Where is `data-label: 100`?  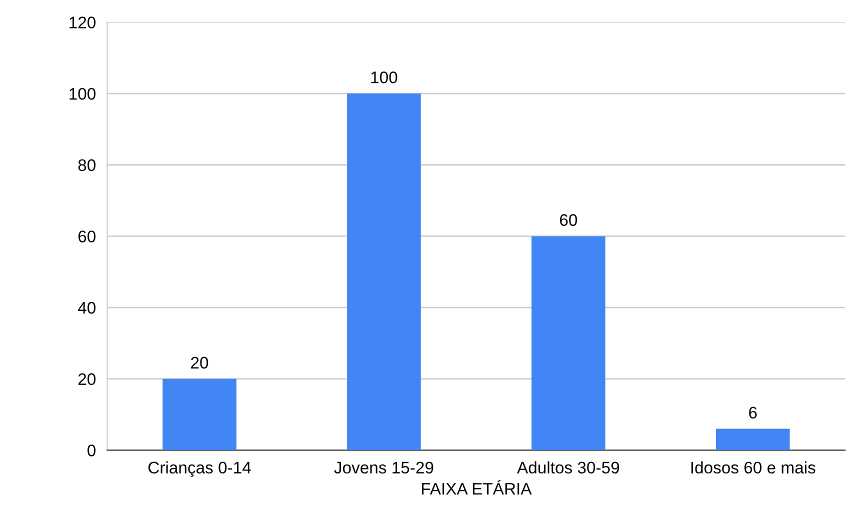 data-label: 100 is located at coordinates (384, 78).